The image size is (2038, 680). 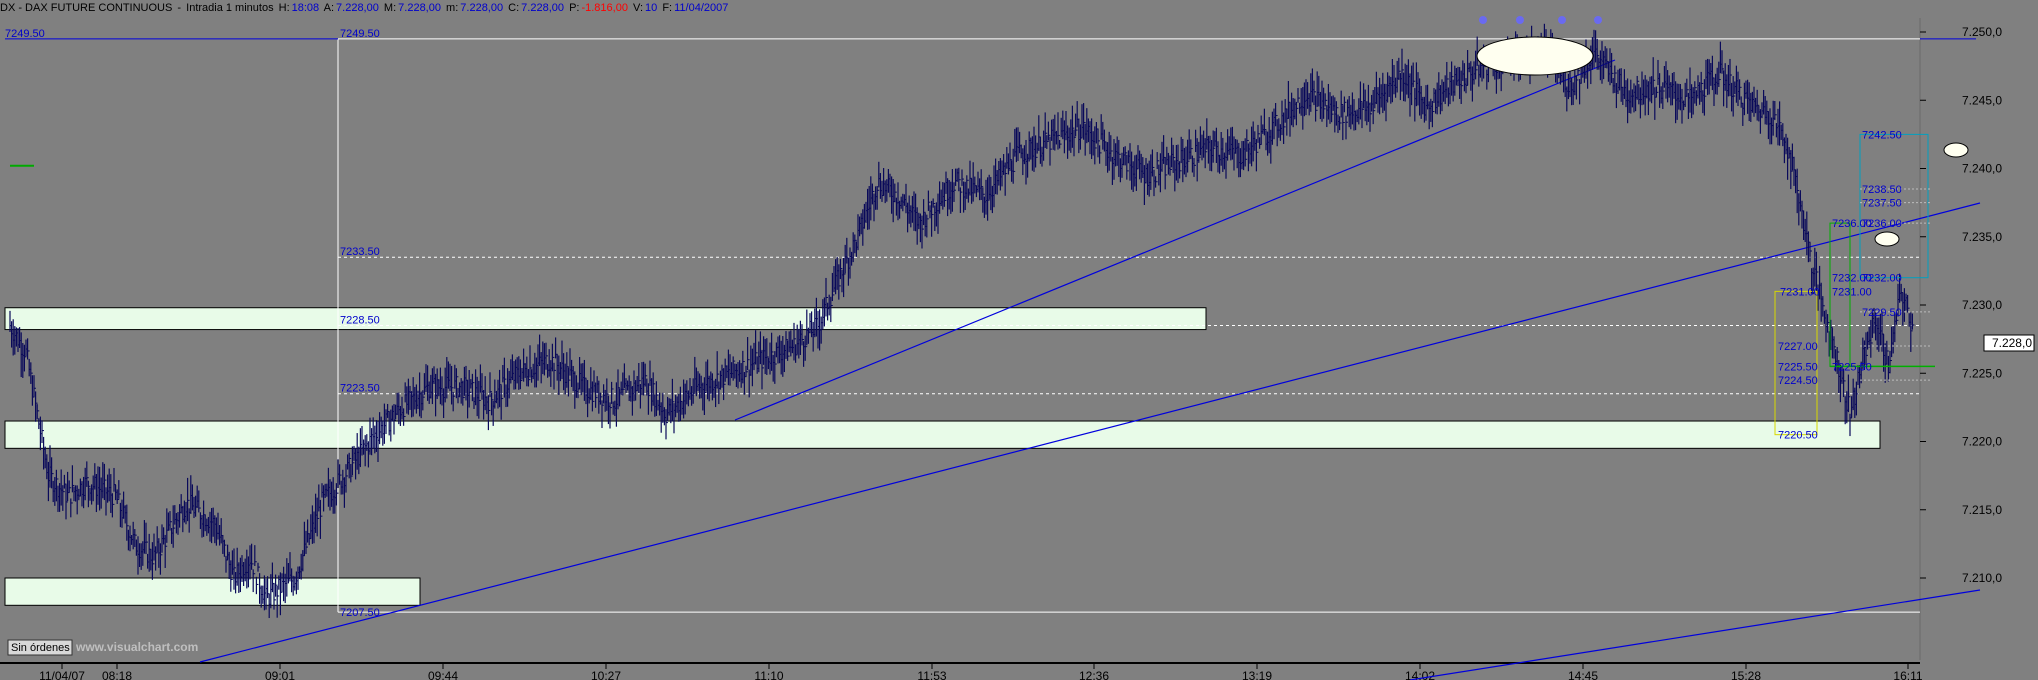 I want to click on header-m-value: 7.228,00, so click(x=419, y=8).